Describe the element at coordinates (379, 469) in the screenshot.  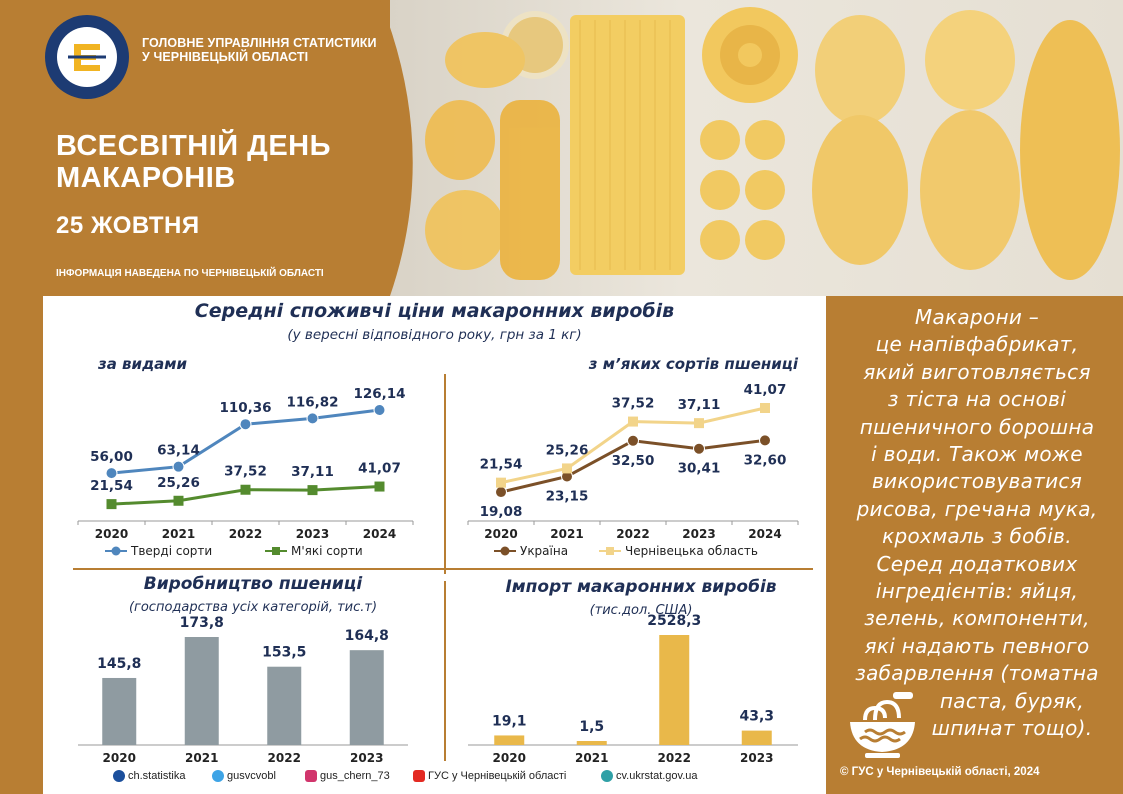
I see `data-label: 41,07` at that location.